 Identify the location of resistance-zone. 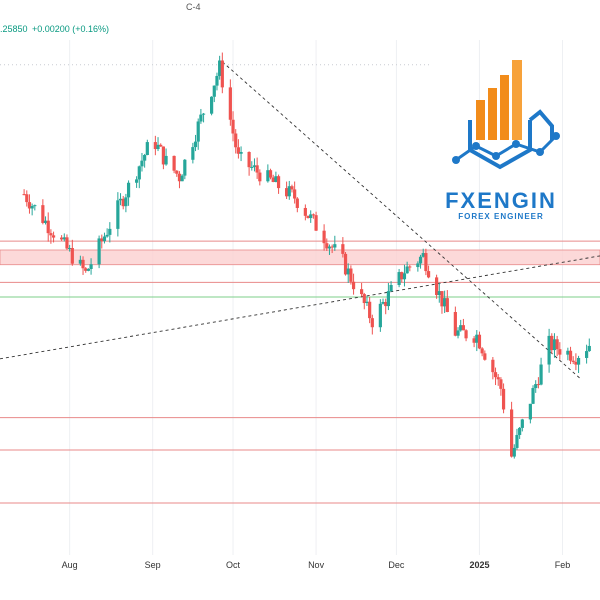
(300, 257).